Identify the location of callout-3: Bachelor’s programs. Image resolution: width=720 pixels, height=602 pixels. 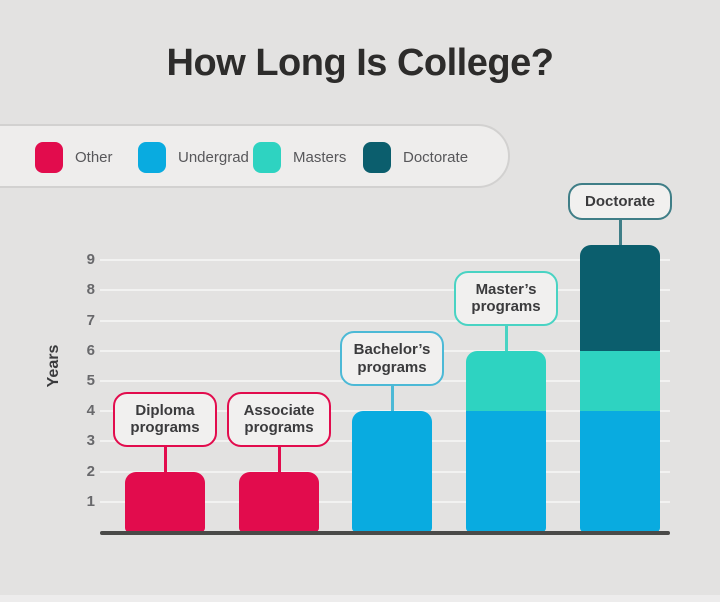
(392, 359).